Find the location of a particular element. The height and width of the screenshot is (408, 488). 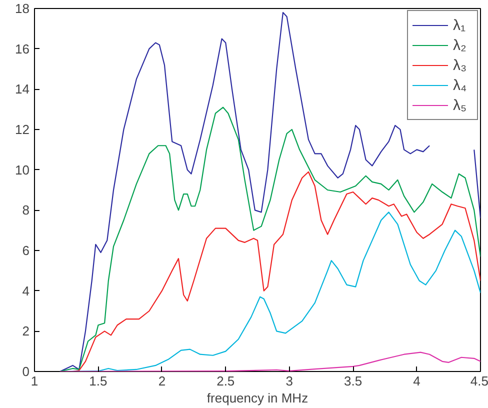

x-tick-label: 2.5 is located at coordinates (225, 381).